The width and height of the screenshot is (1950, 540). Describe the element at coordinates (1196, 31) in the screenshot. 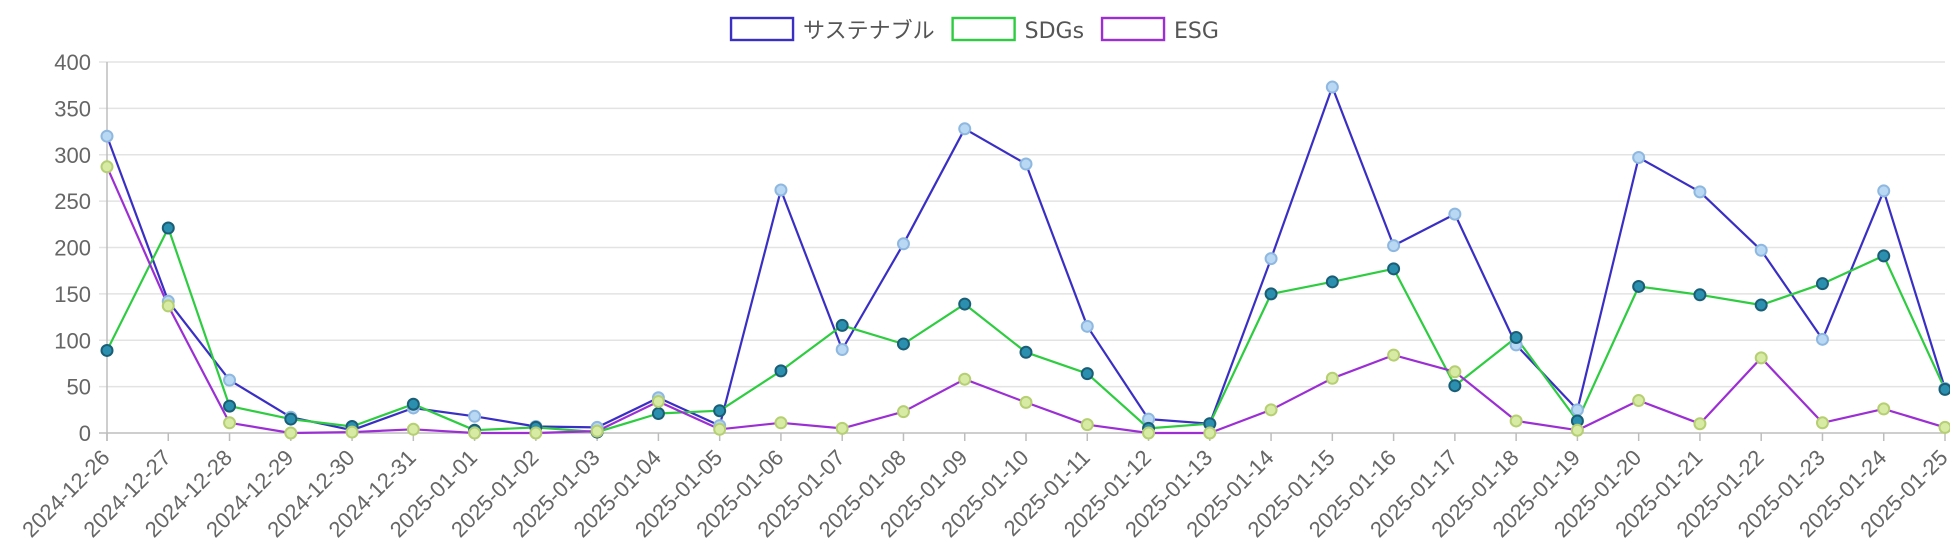

I see `legend-label: ESG` at that location.